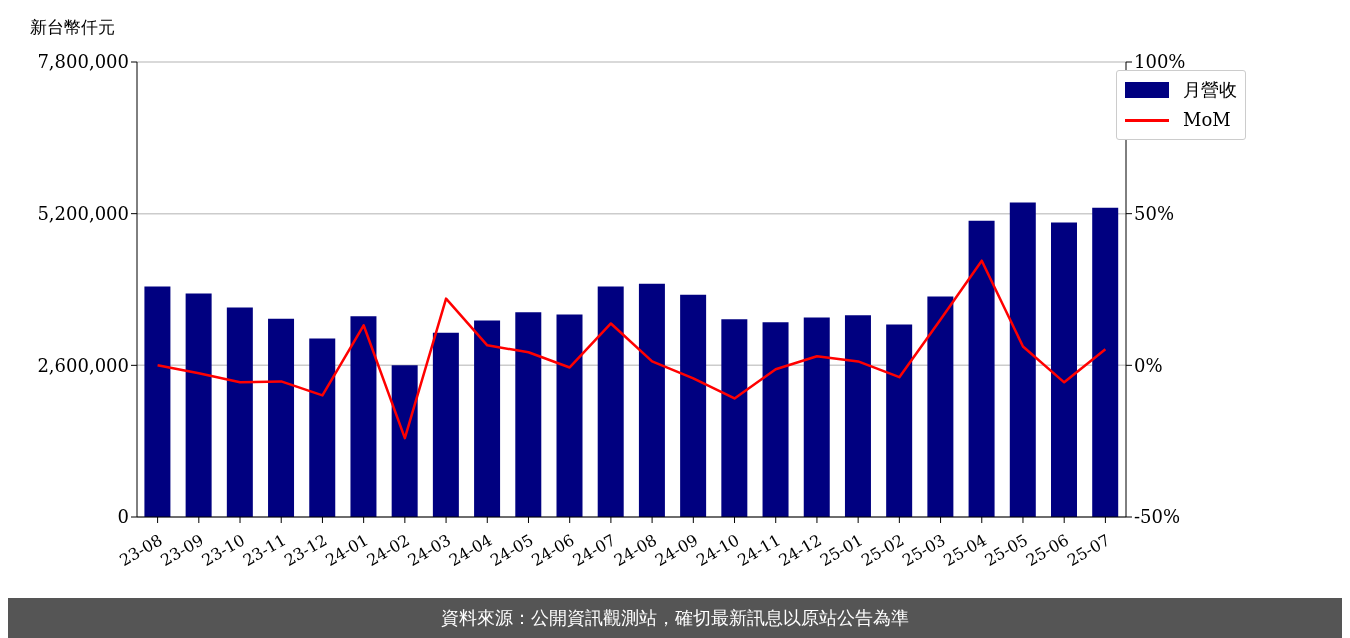 The width and height of the screenshot is (1350, 638). I want to click on y-tick-label: 2,600,000, so click(83, 365).